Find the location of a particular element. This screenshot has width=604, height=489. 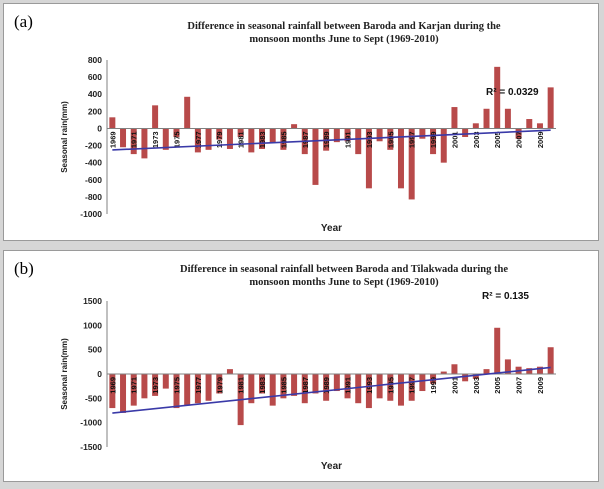

bar-a-2005 is located at coordinates (497, 97).